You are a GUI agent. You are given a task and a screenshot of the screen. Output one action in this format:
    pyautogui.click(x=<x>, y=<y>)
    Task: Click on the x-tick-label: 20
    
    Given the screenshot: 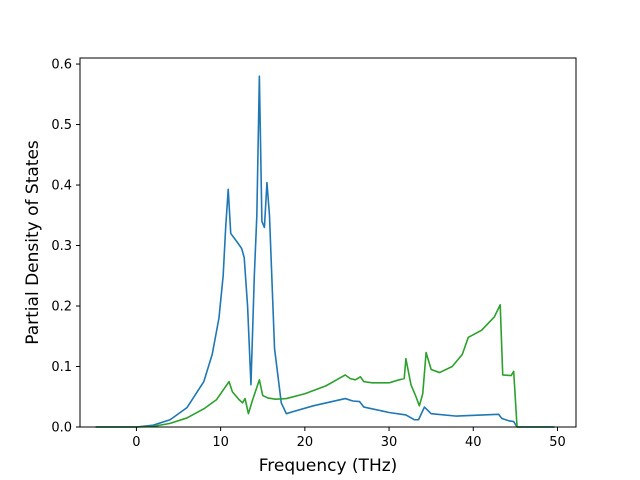 What is the action you would take?
    pyautogui.click(x=305, y=442)
    